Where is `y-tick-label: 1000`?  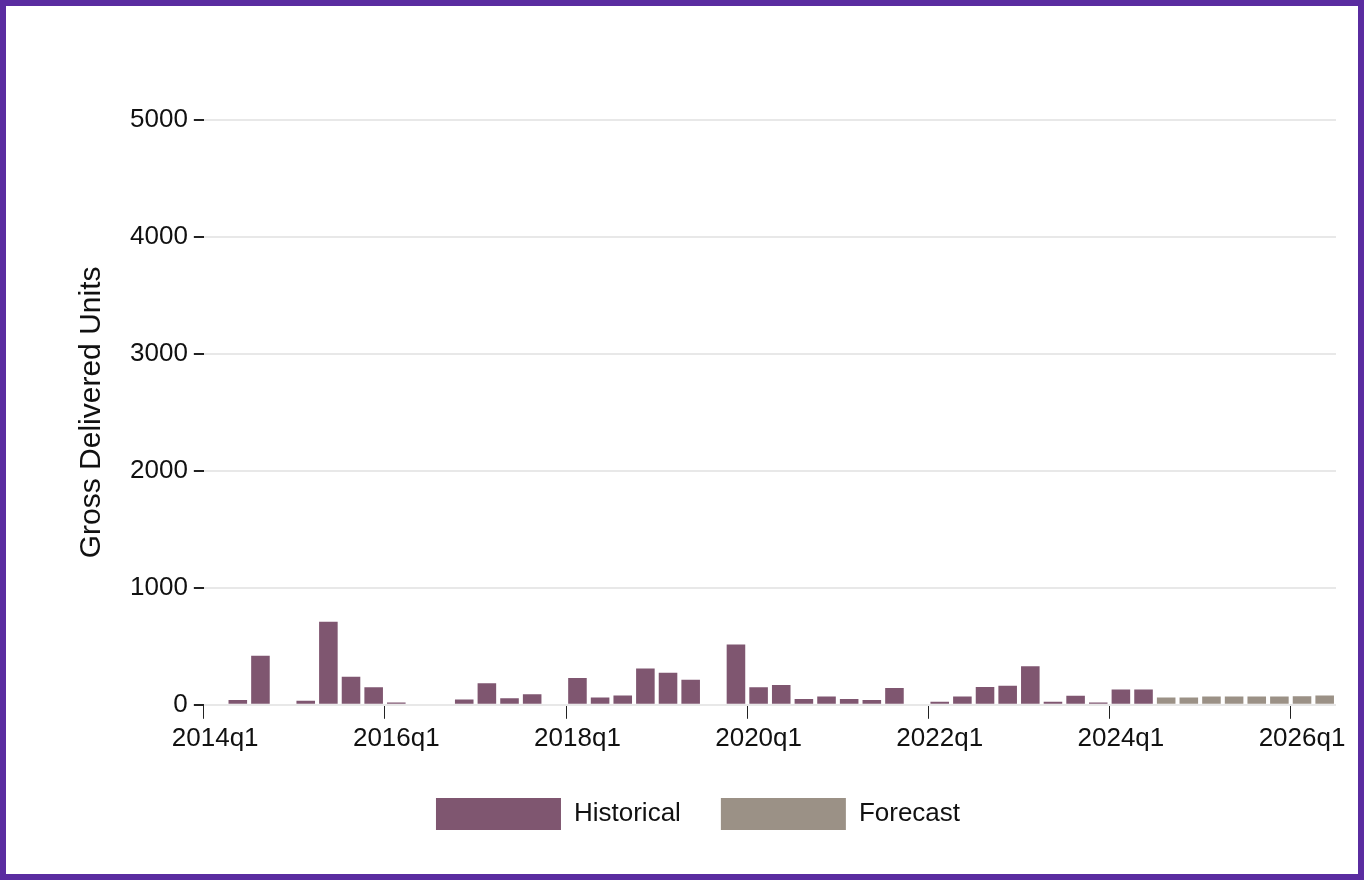 y-tick-label: 1000 is located at coordinates (159, 586).